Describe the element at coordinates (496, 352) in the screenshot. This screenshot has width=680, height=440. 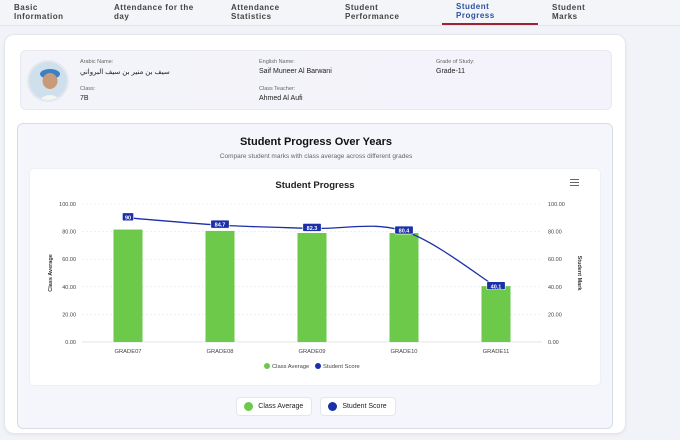
I see `x-tick-label: GRADE11` at that location.